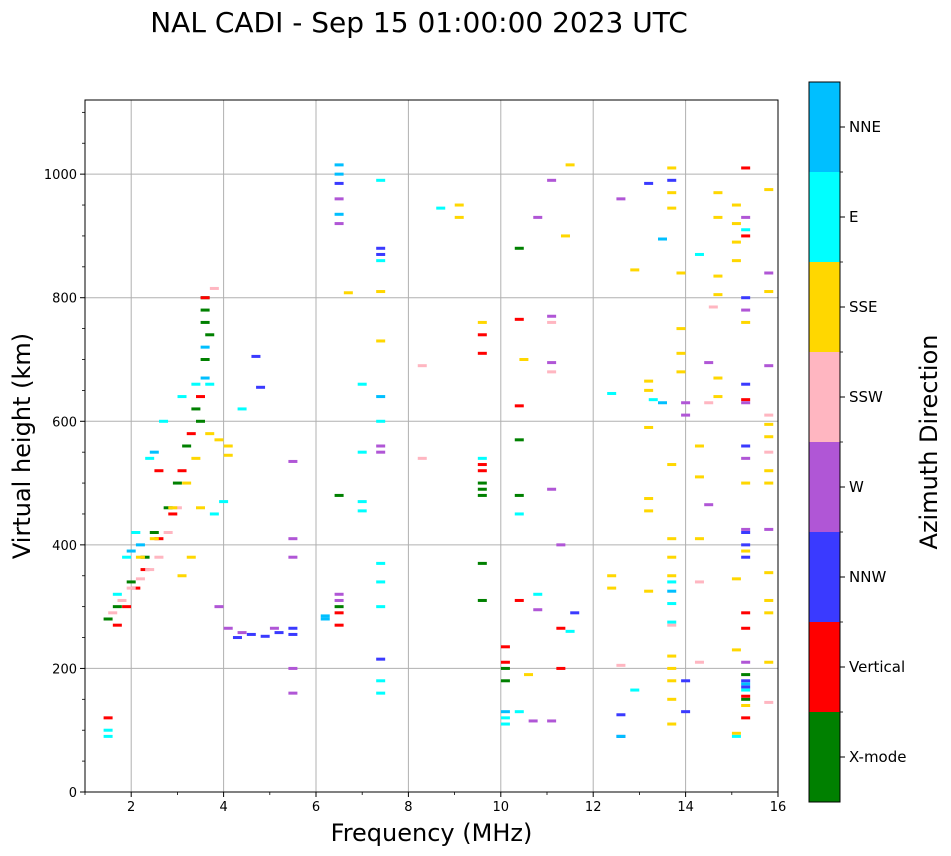  I want to click on colorbar-tick-label: E, so click(853, 217).